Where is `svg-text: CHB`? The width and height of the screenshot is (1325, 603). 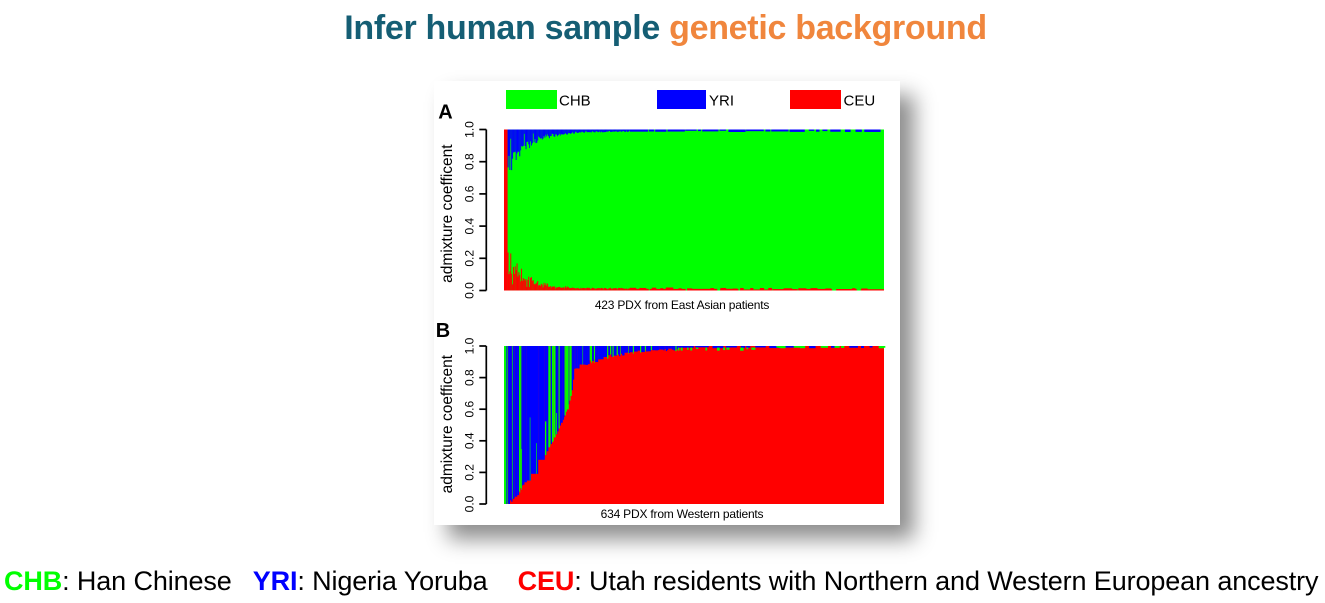
svg-text: CHB is located at coordinates (575, 101).